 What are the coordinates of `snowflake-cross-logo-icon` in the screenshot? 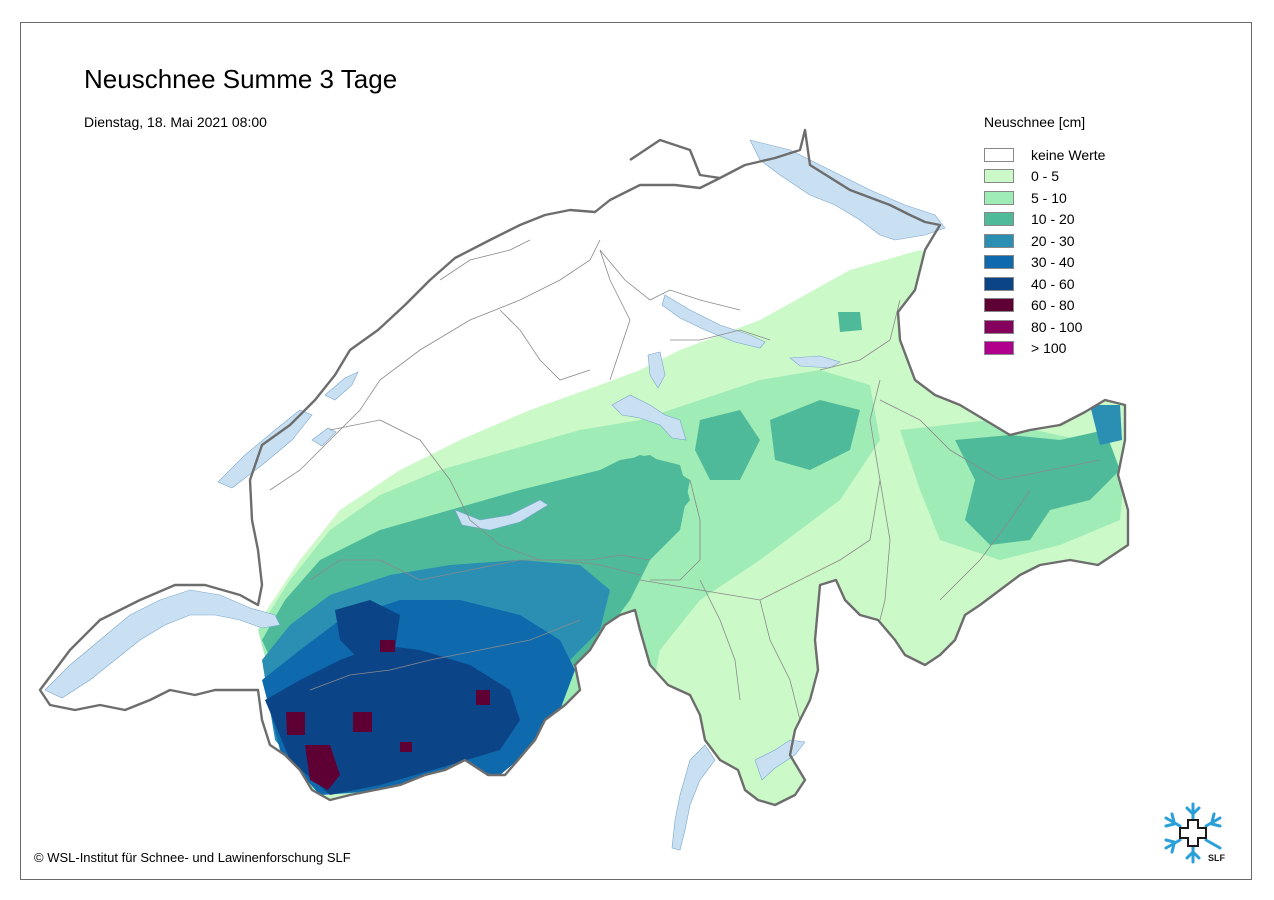 It's located at (1193, 833).